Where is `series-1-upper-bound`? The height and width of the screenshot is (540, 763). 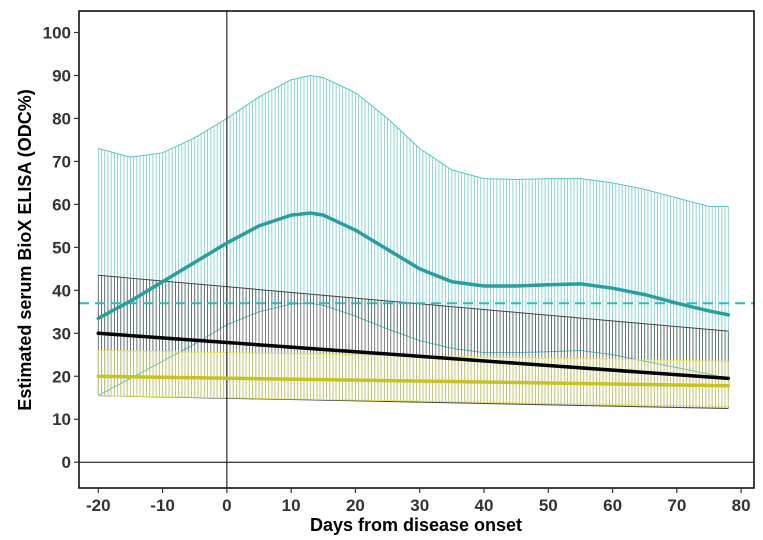 series-1-upper-bound is located at coordinates (413, 303).